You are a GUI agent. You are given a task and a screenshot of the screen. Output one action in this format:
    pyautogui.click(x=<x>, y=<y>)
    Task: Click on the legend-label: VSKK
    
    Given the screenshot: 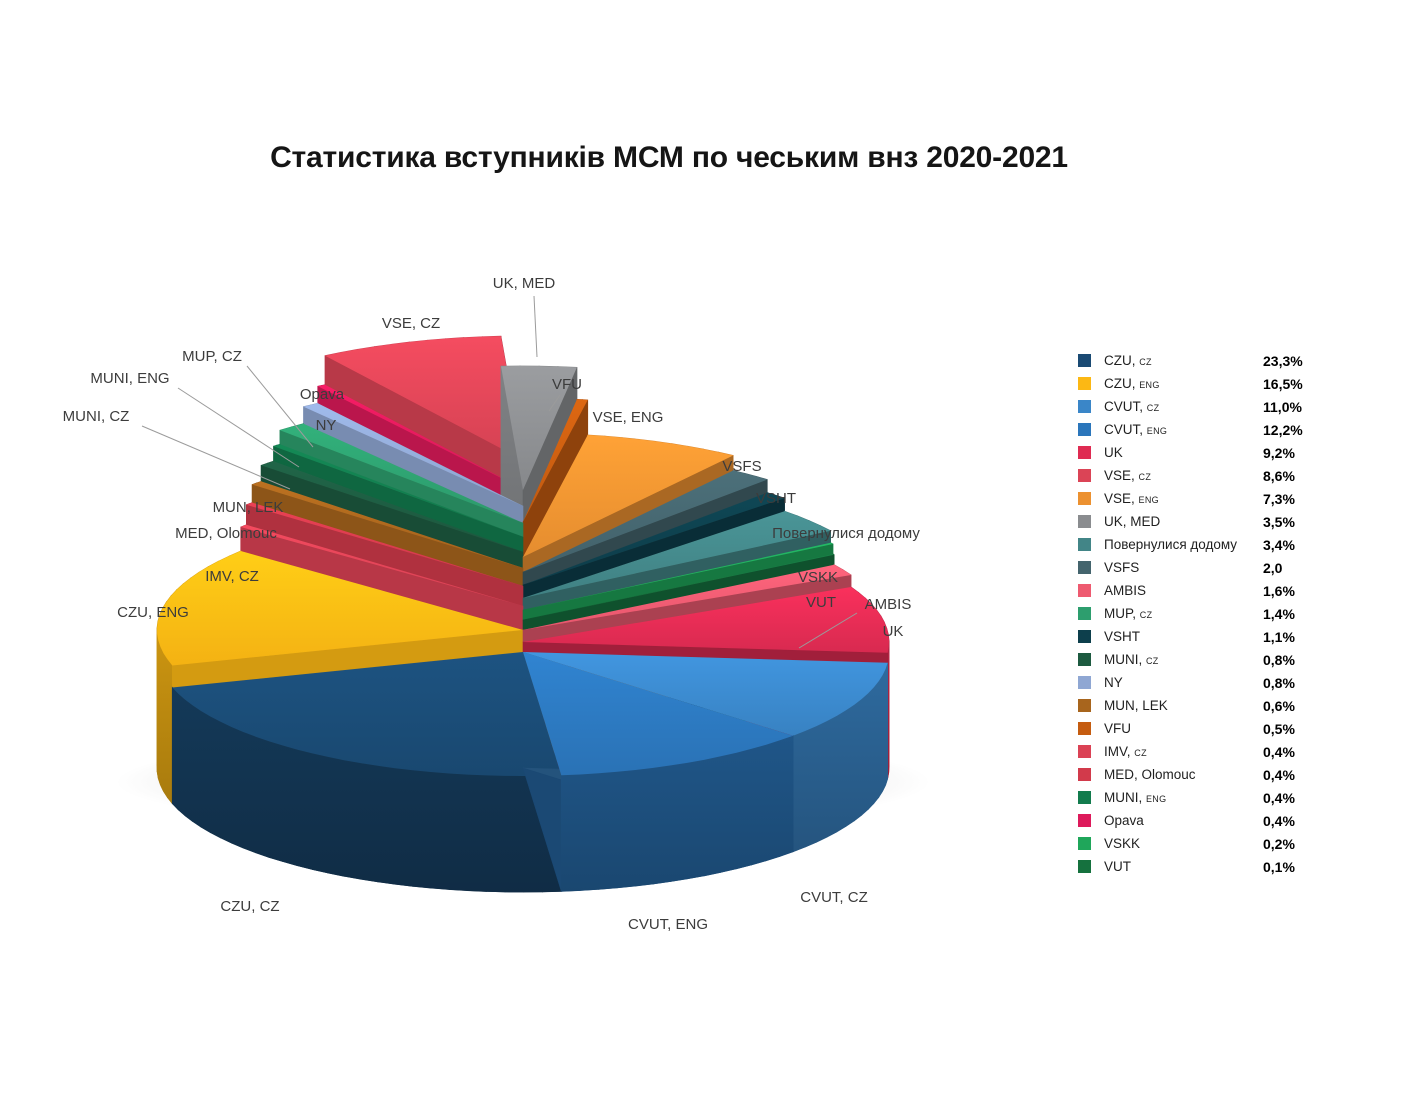 What is the action you would take?
    pyautogui.click(x=1122, y=843)
    